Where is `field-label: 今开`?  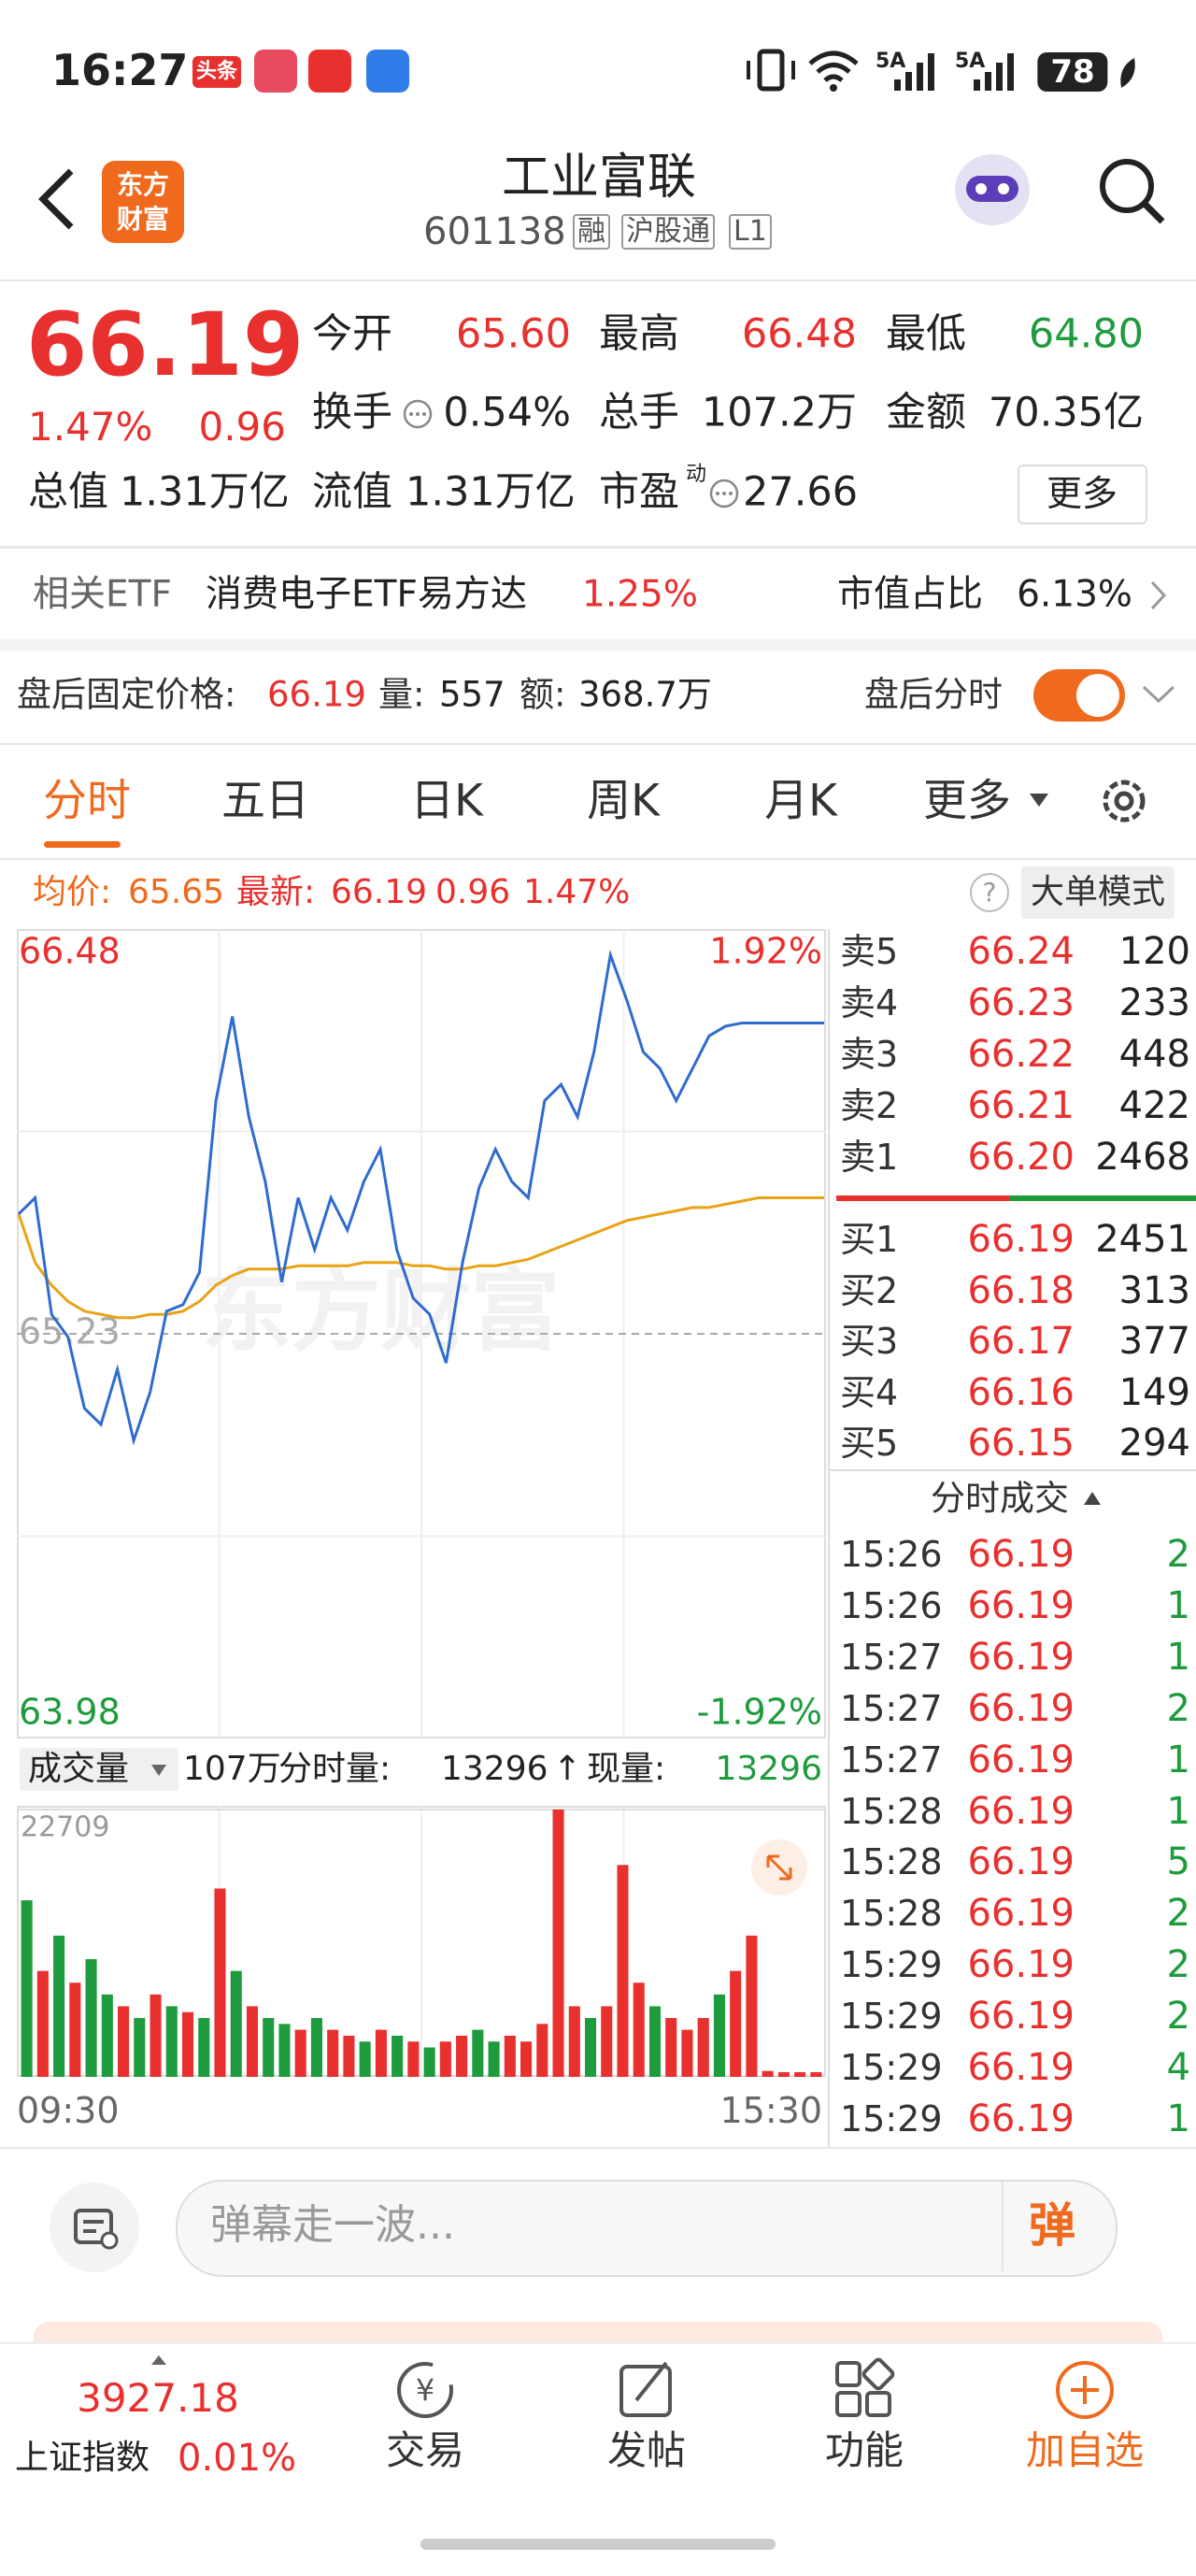
field-label: 今开 is located at coordinates (352, 334).